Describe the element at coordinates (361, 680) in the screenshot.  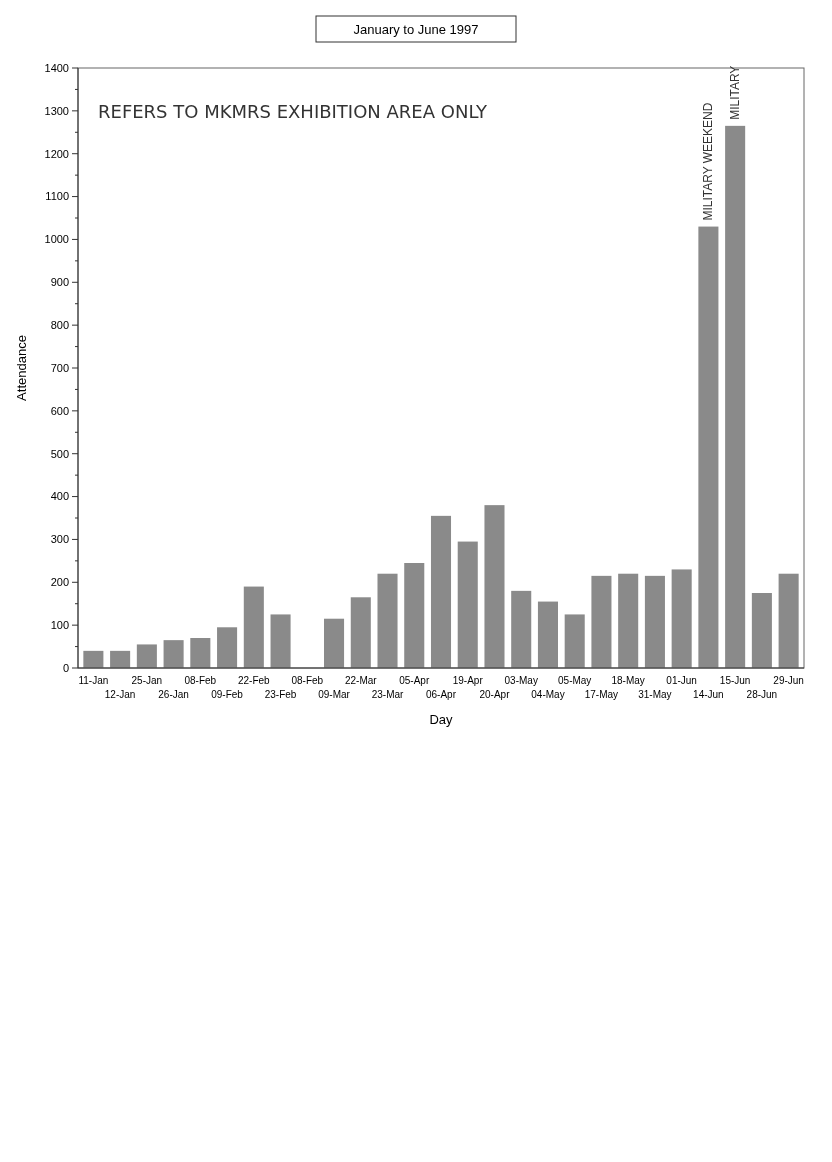
I see `x-tick-label: 22-Mar` at that location.